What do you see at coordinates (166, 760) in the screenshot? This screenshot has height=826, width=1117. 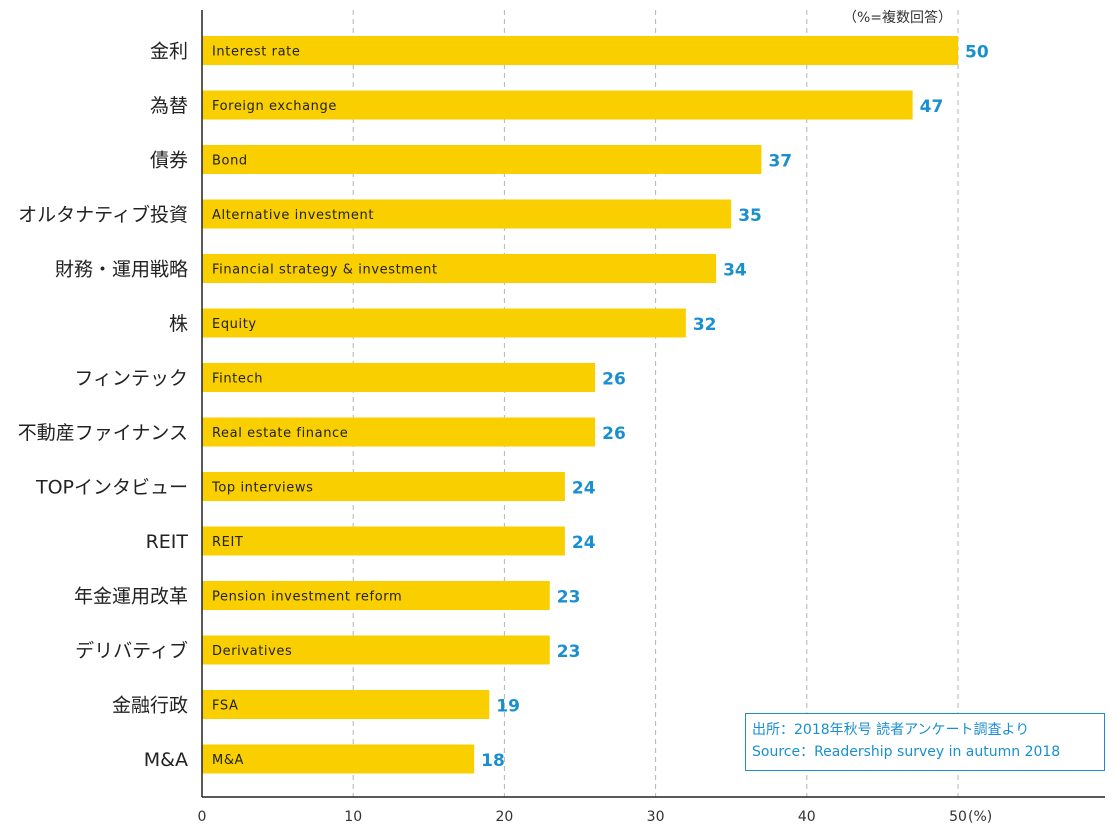 I see `category-label: M&A` at bounding box center [166, 760].